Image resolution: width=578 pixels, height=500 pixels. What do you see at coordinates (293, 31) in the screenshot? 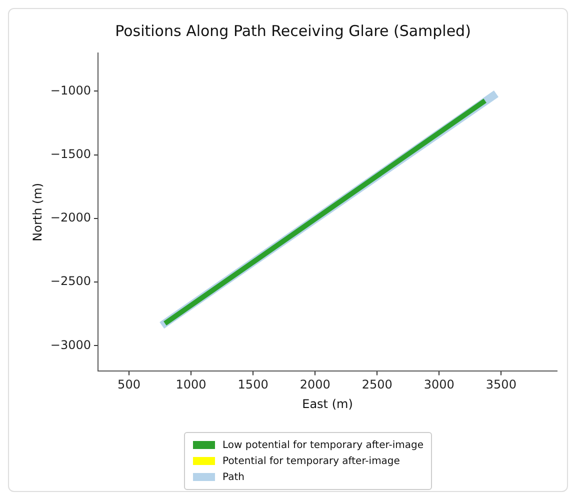
I see `chart-title: Positions Along Path Receiving Glare (Sampled)` at bounding box center [293, 31].